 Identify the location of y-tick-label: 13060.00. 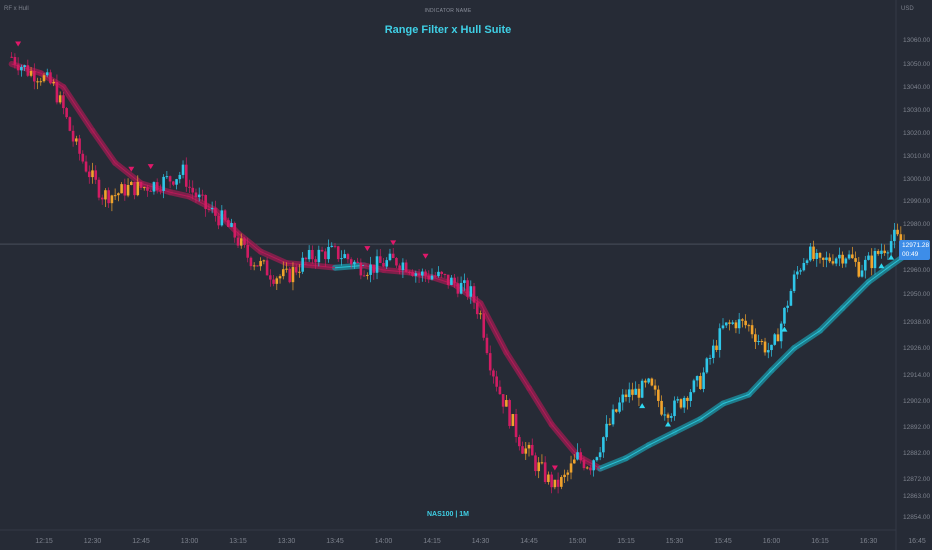
(916, 40).